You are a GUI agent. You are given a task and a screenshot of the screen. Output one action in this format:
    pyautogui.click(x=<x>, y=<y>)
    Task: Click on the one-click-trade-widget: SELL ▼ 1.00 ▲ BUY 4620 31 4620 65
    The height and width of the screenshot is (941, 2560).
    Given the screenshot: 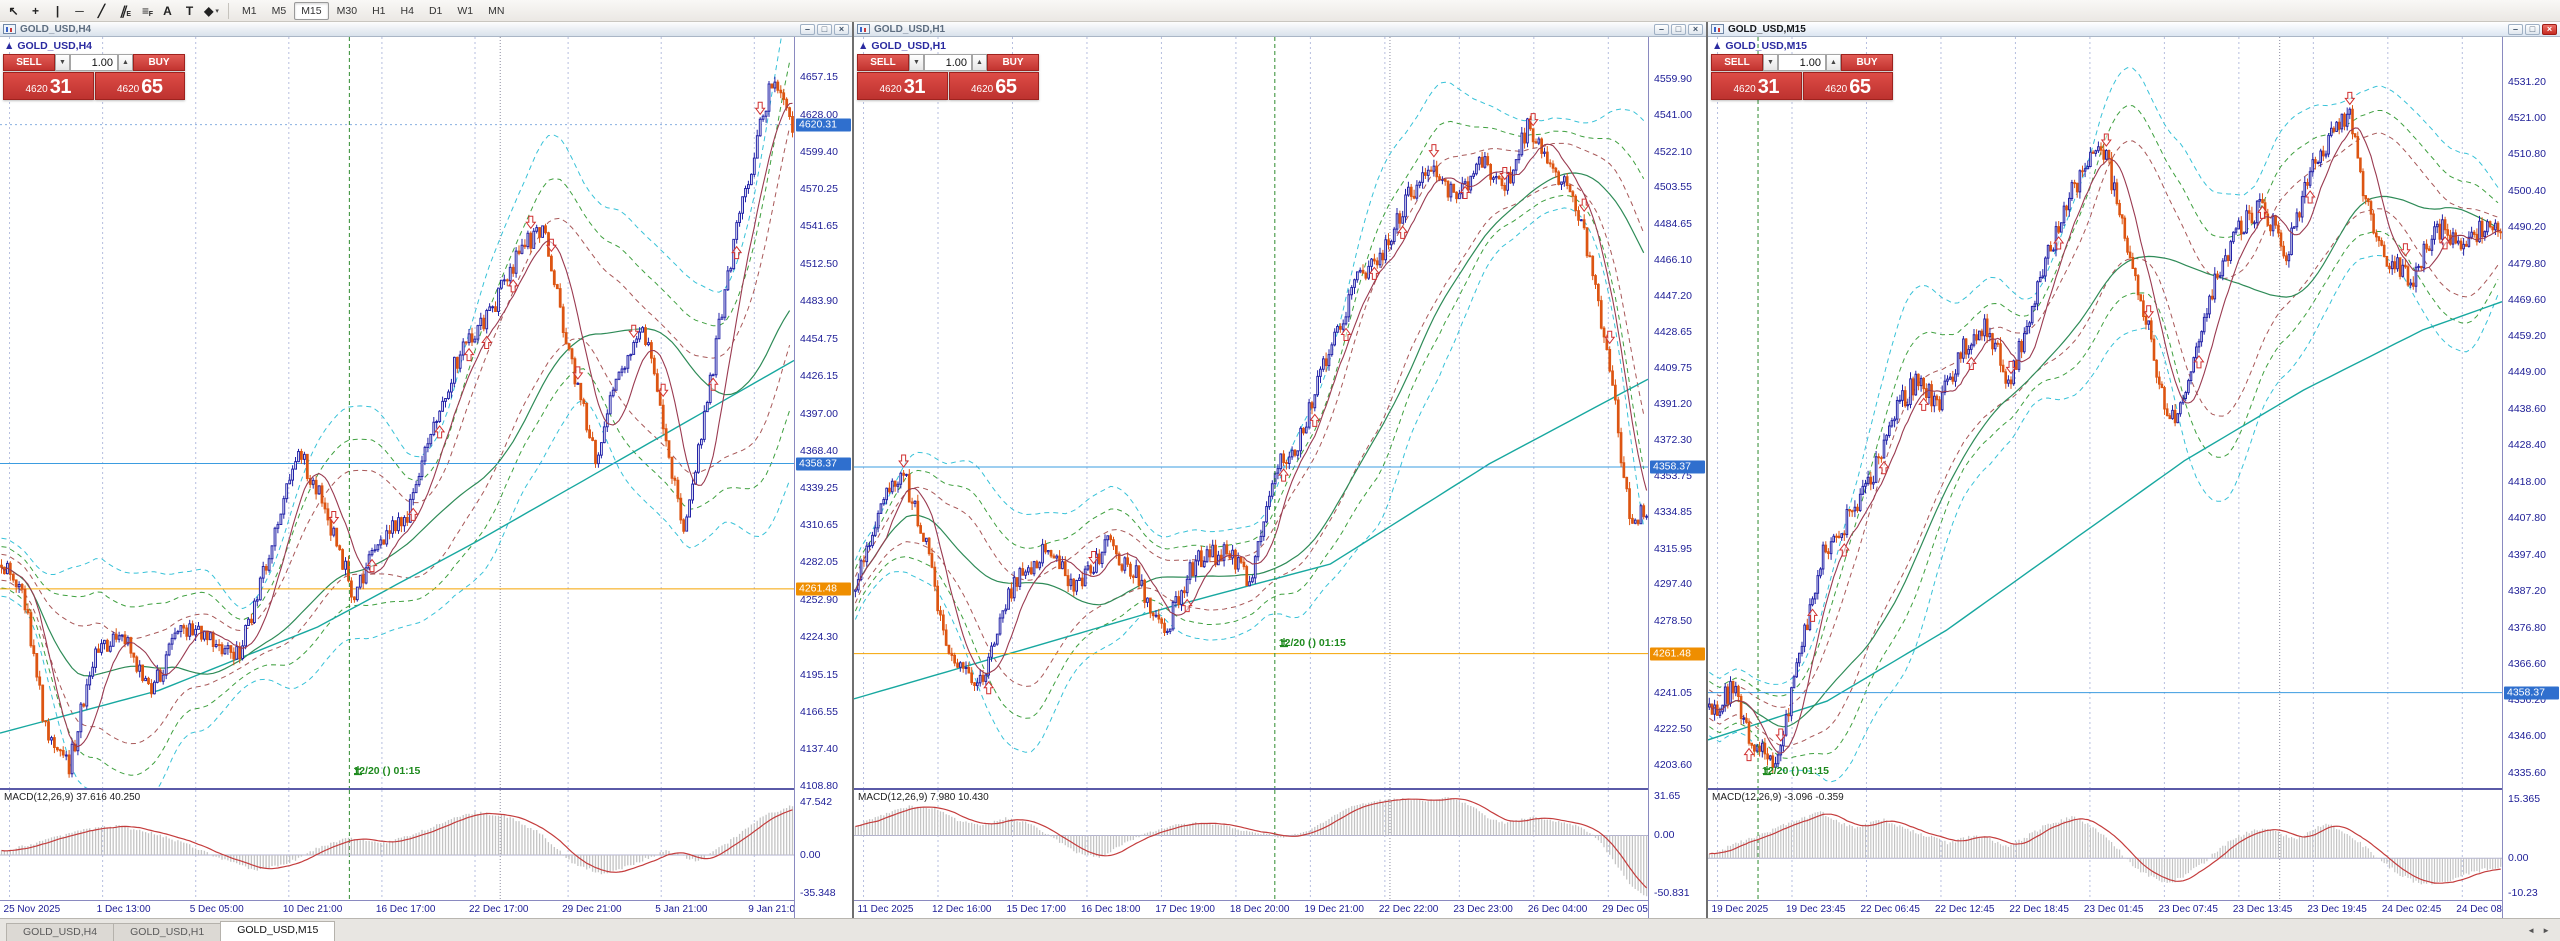 What is the action you would take?
    pyautogui.click(x=1802, y=77)
    